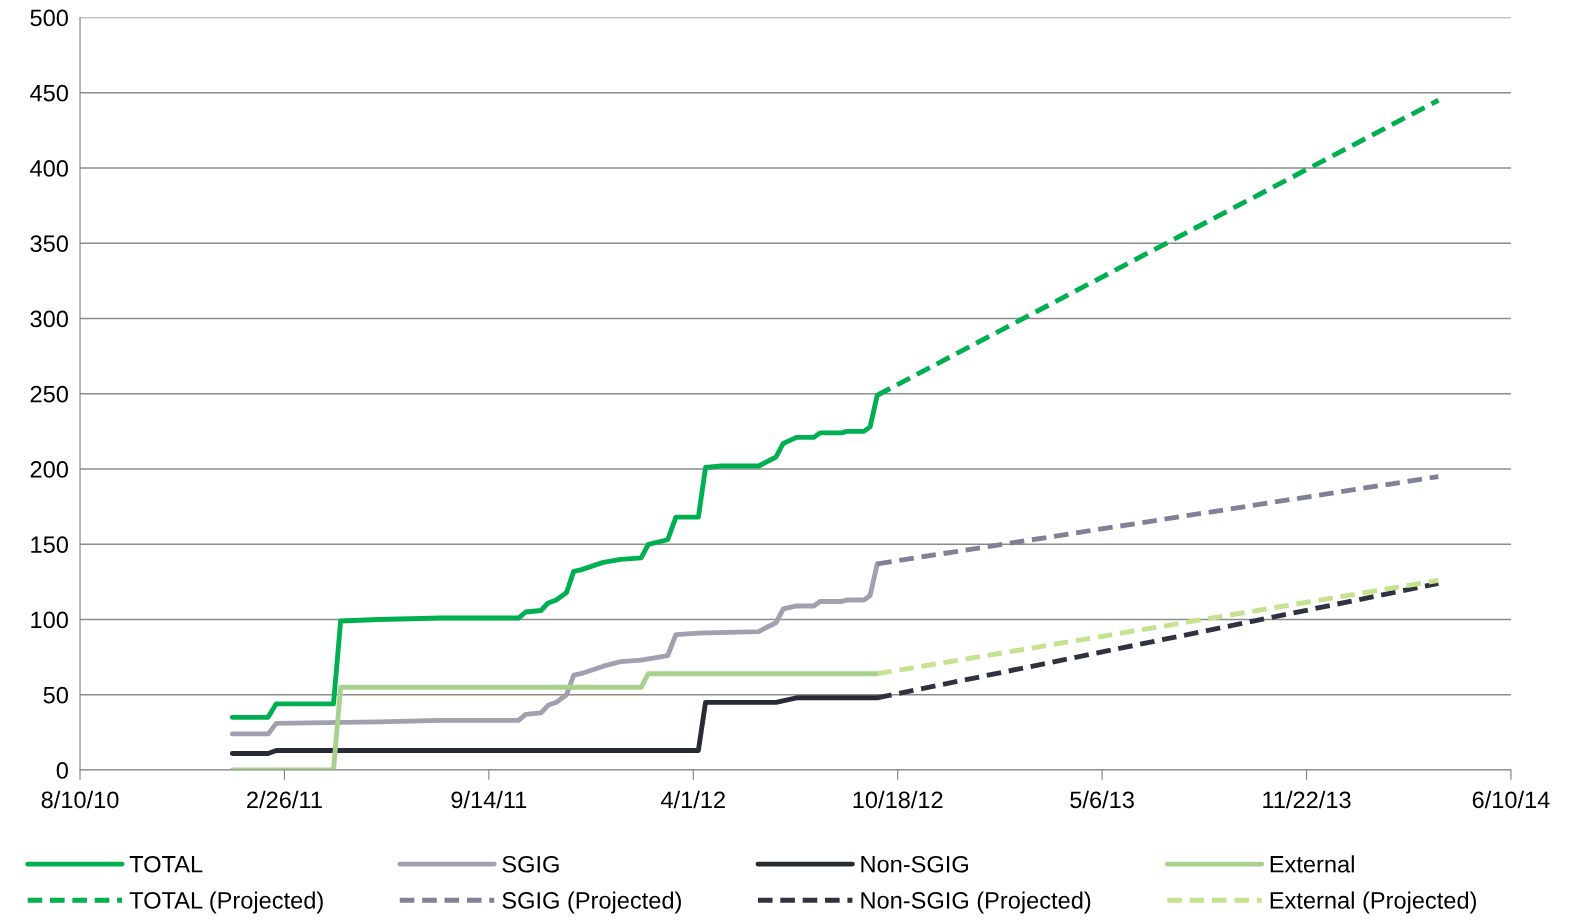 The height and width of the screenshot is (920, 1569). I want to click on x-tick-label: 5/6/13, so click(1102, 799).